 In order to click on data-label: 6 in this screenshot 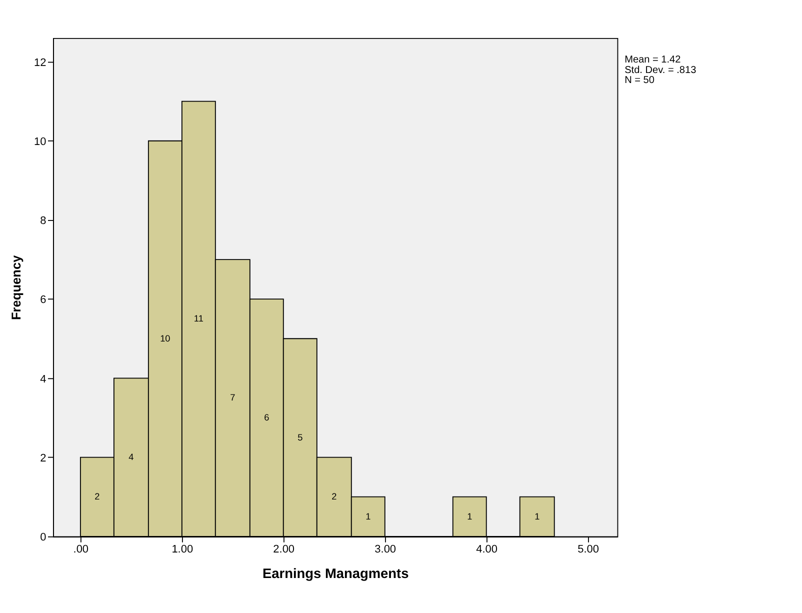, I will do `click(267, 417)`.